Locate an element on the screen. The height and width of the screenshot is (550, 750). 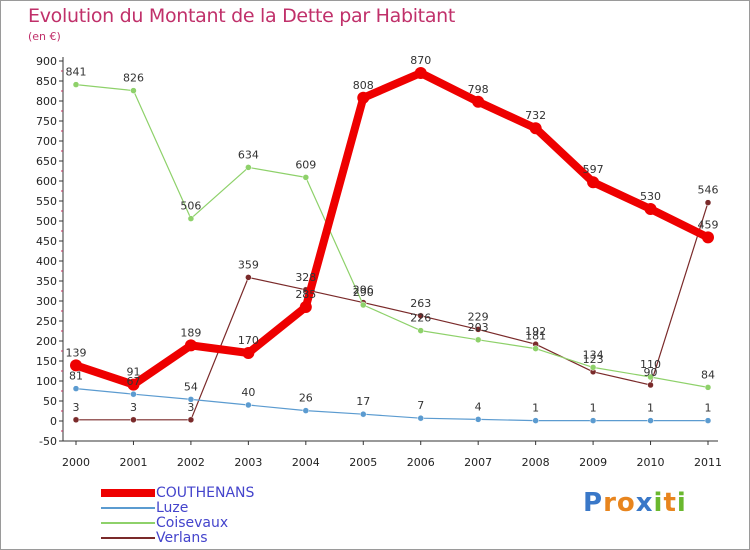
data-label: 290 is located at coordinates (363, 292).